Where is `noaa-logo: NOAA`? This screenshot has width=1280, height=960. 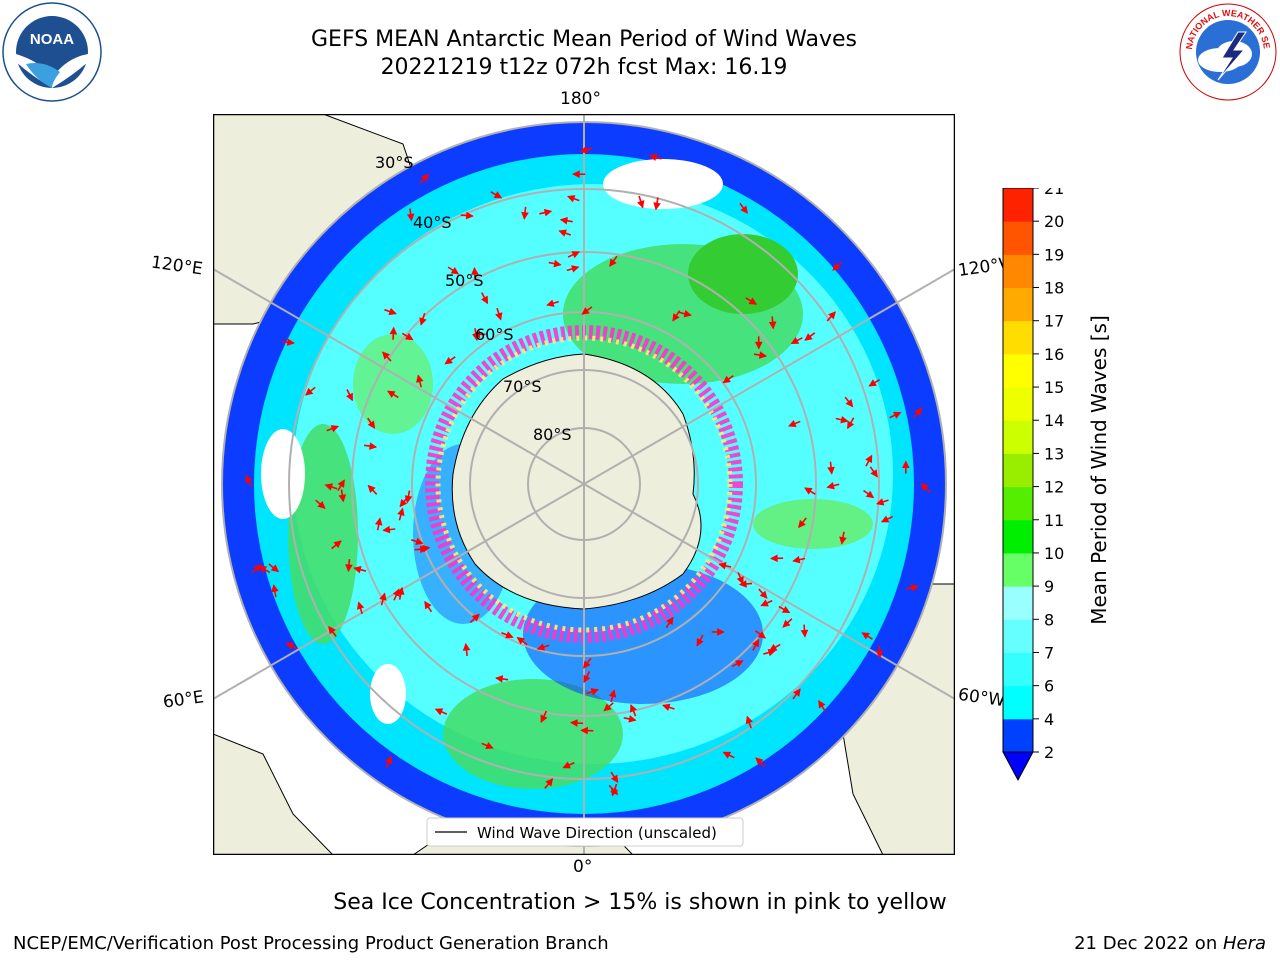 noaa-logo: NOAA is located at coordinates (52, 52).